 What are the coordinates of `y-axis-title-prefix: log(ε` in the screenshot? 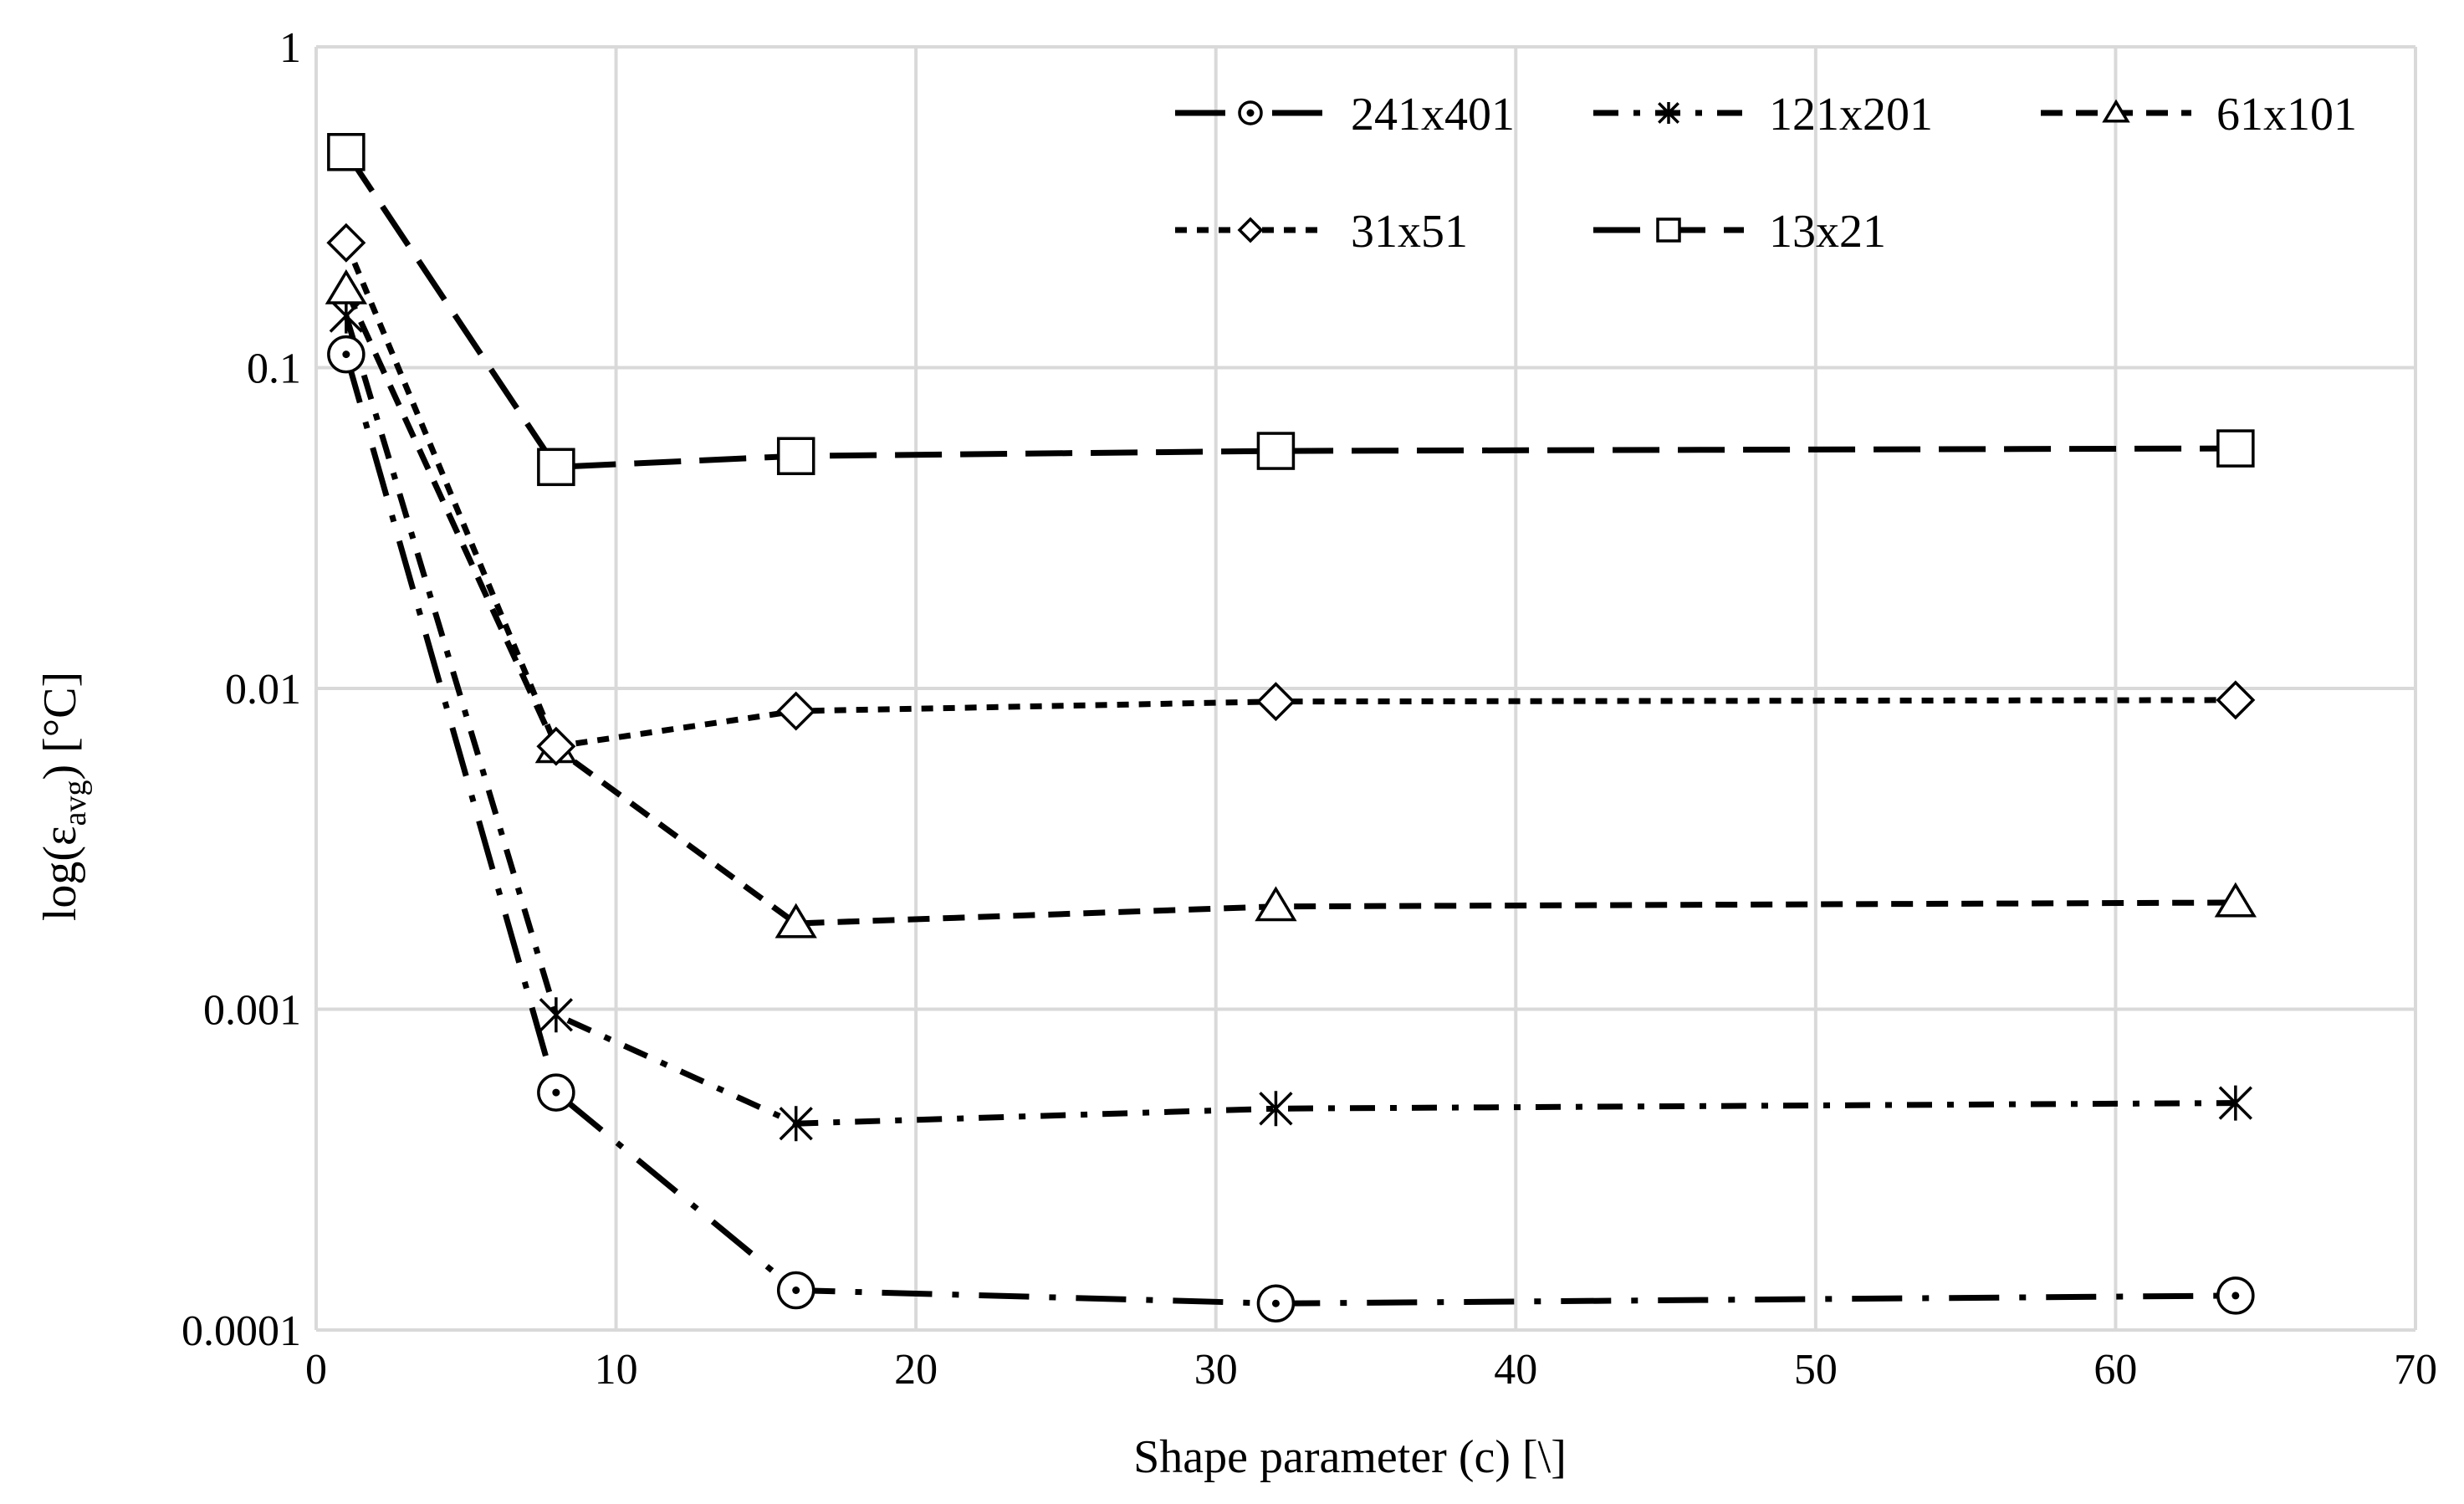 It's located at (60, 874).